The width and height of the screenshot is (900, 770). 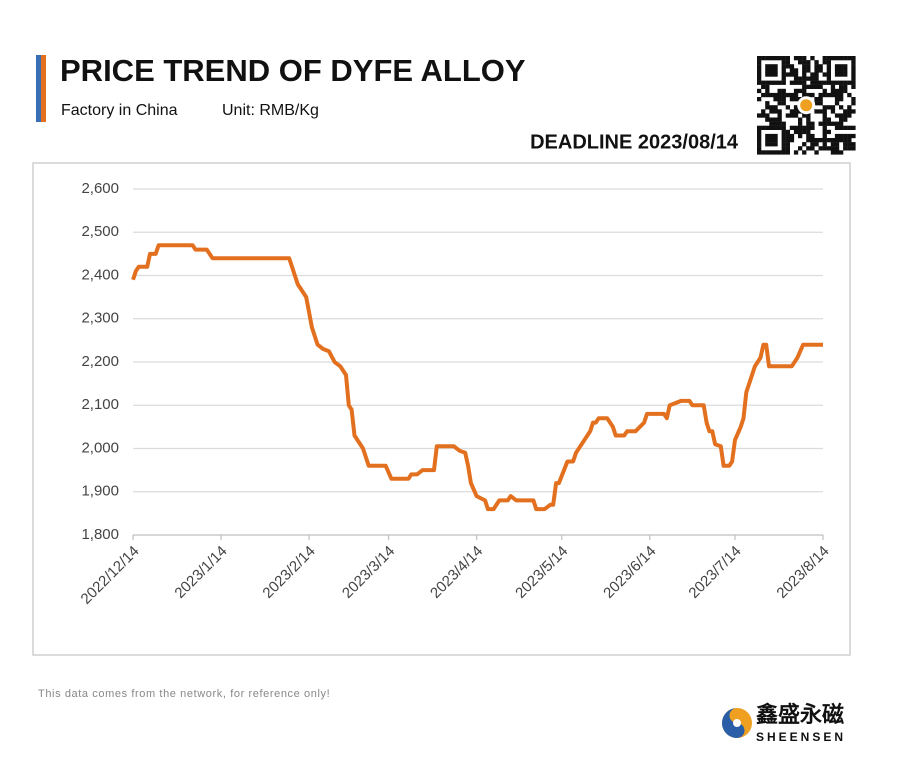 I want to click on y-tick-label: 2,300, so click(x=100, y=318).